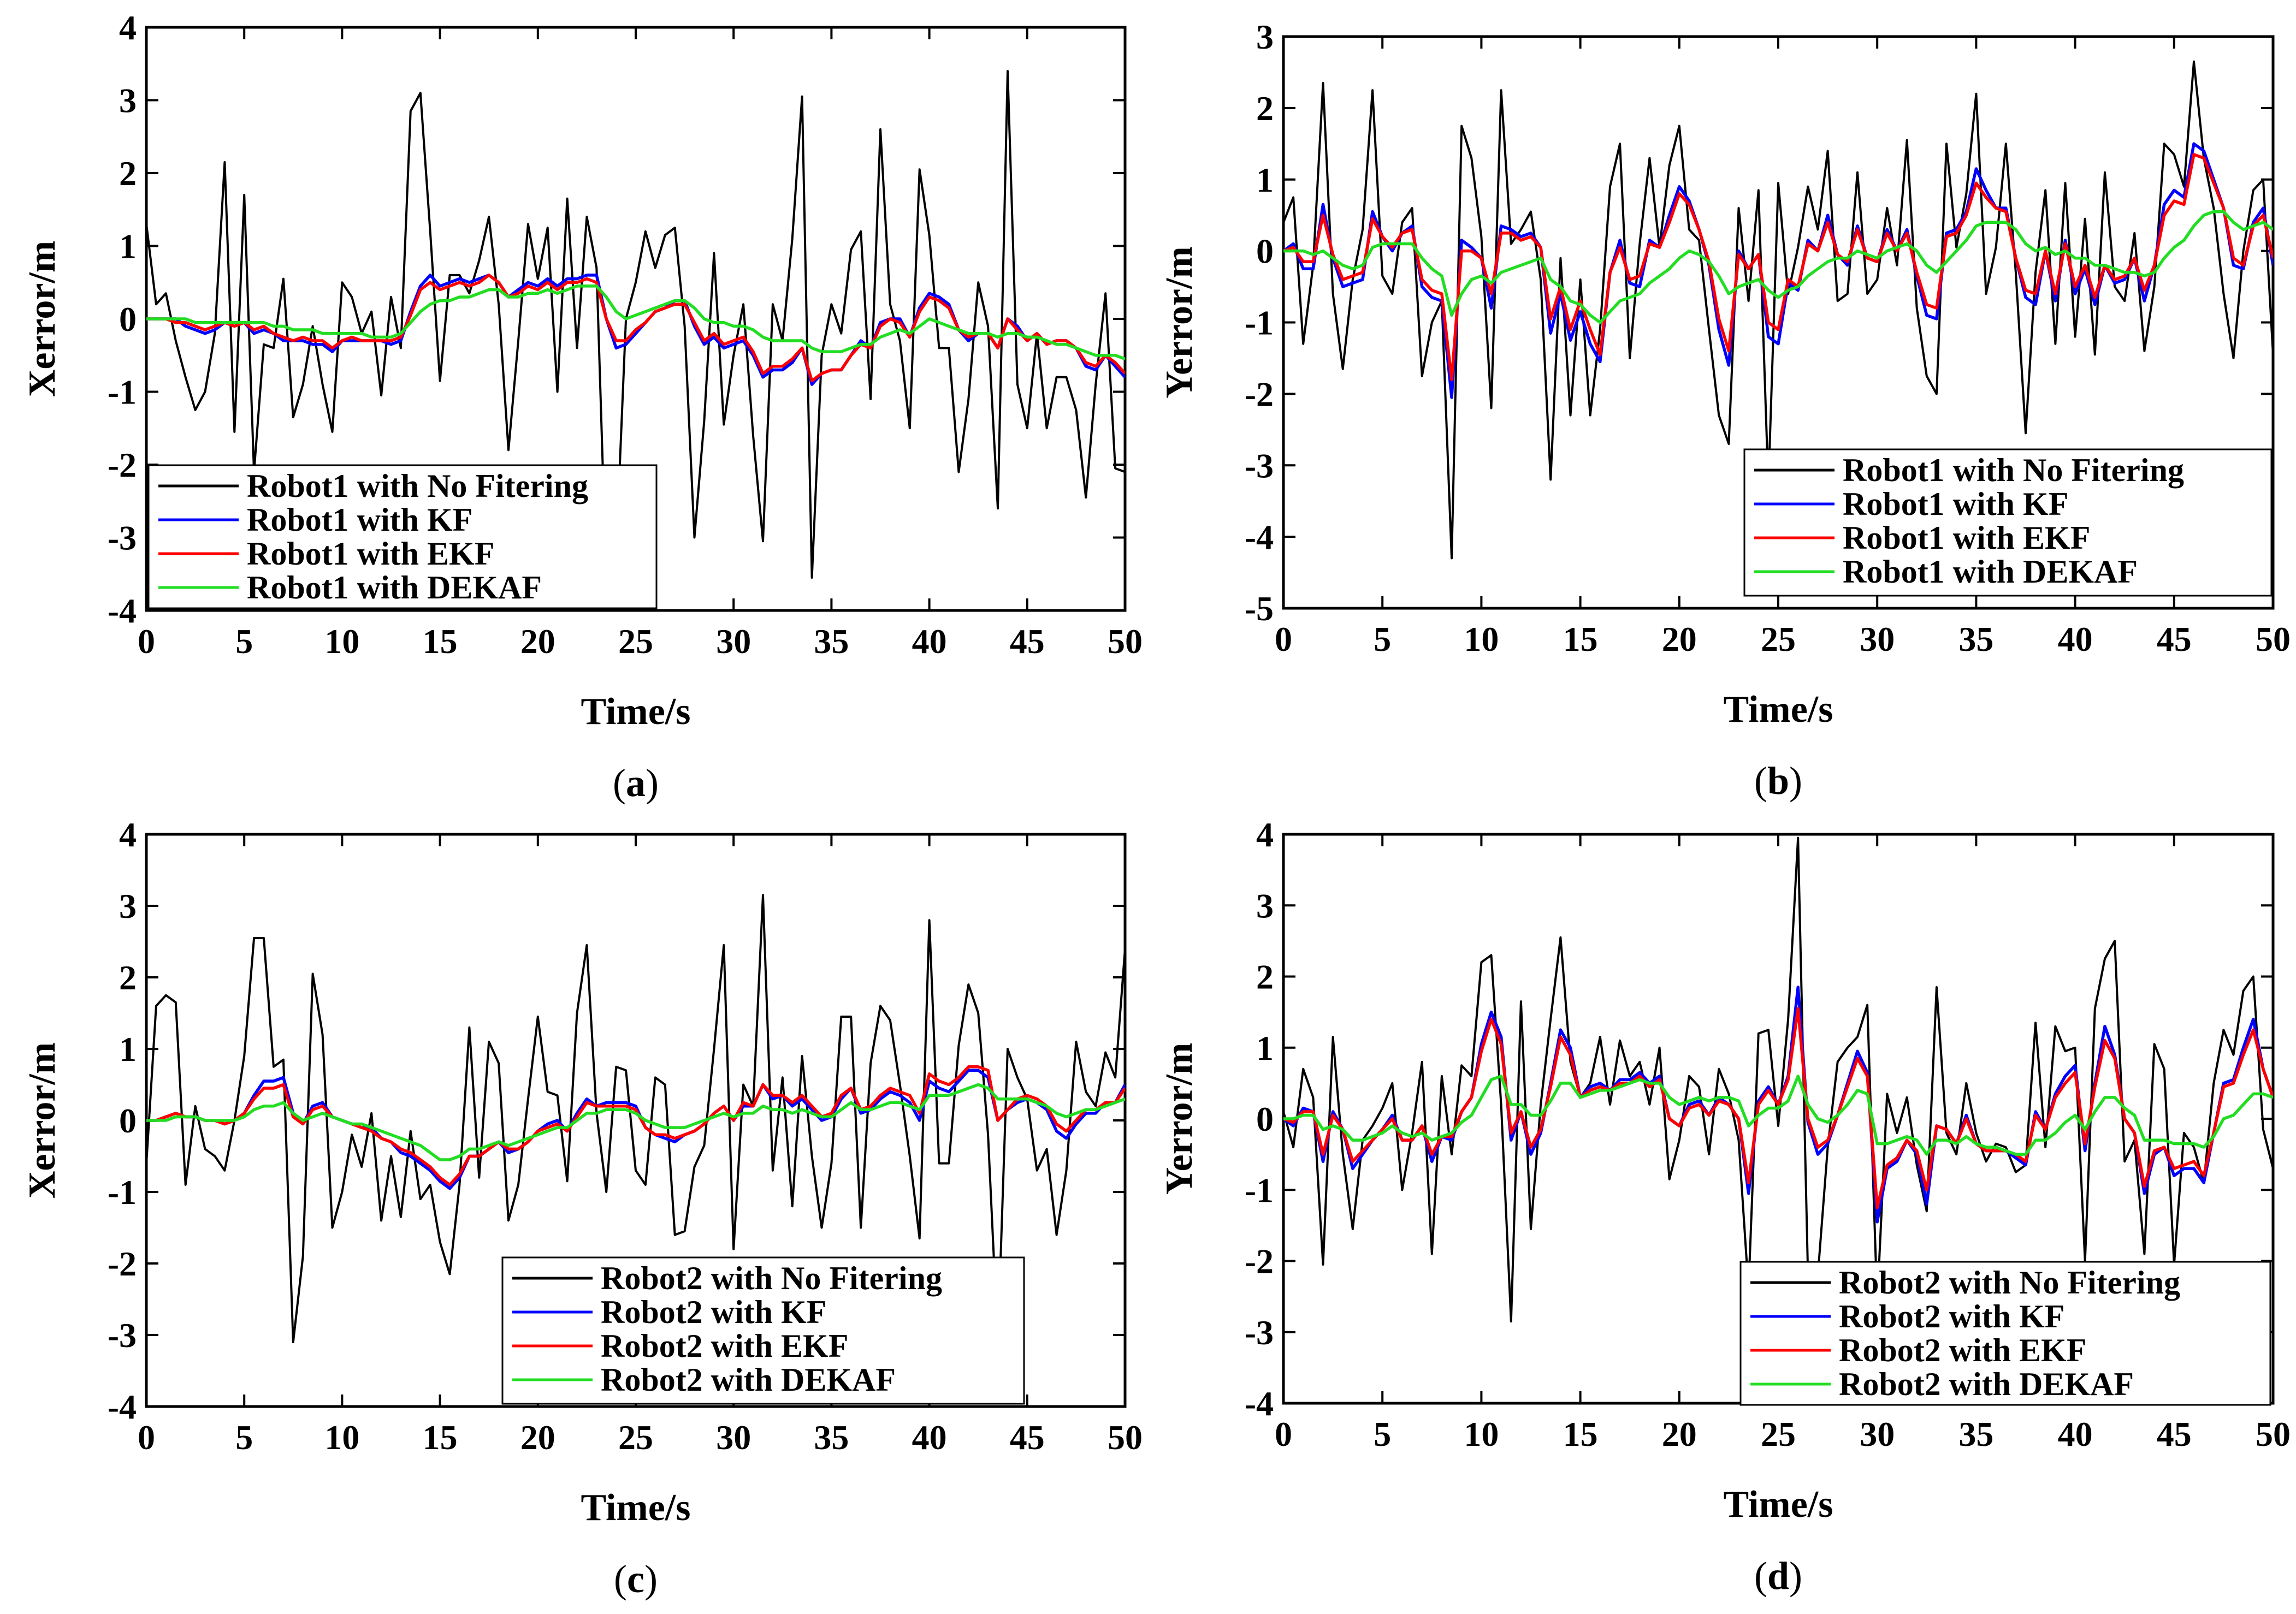 This screenshot has height=1614, width=2296. I want to click on legend-label: Robot1 with No Fitering, so click(2013, 470).